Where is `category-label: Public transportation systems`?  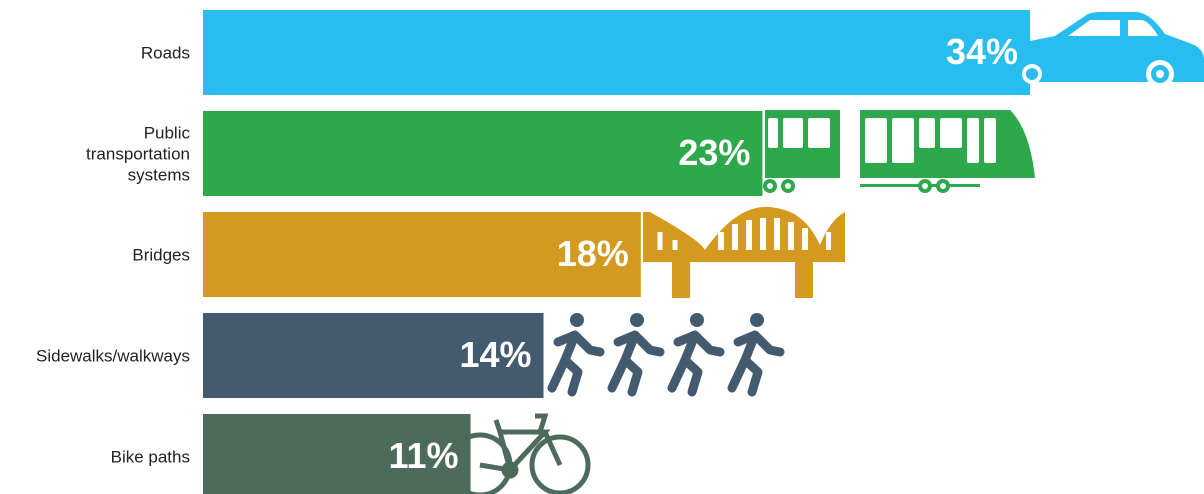
category-label: Public transportation systems is located at coordinates (138, 153).